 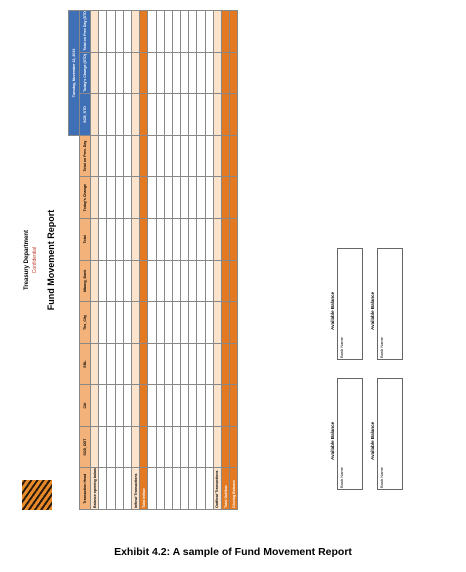 I want to click on balance-box: Bank Name, so click(x=390, y=434).